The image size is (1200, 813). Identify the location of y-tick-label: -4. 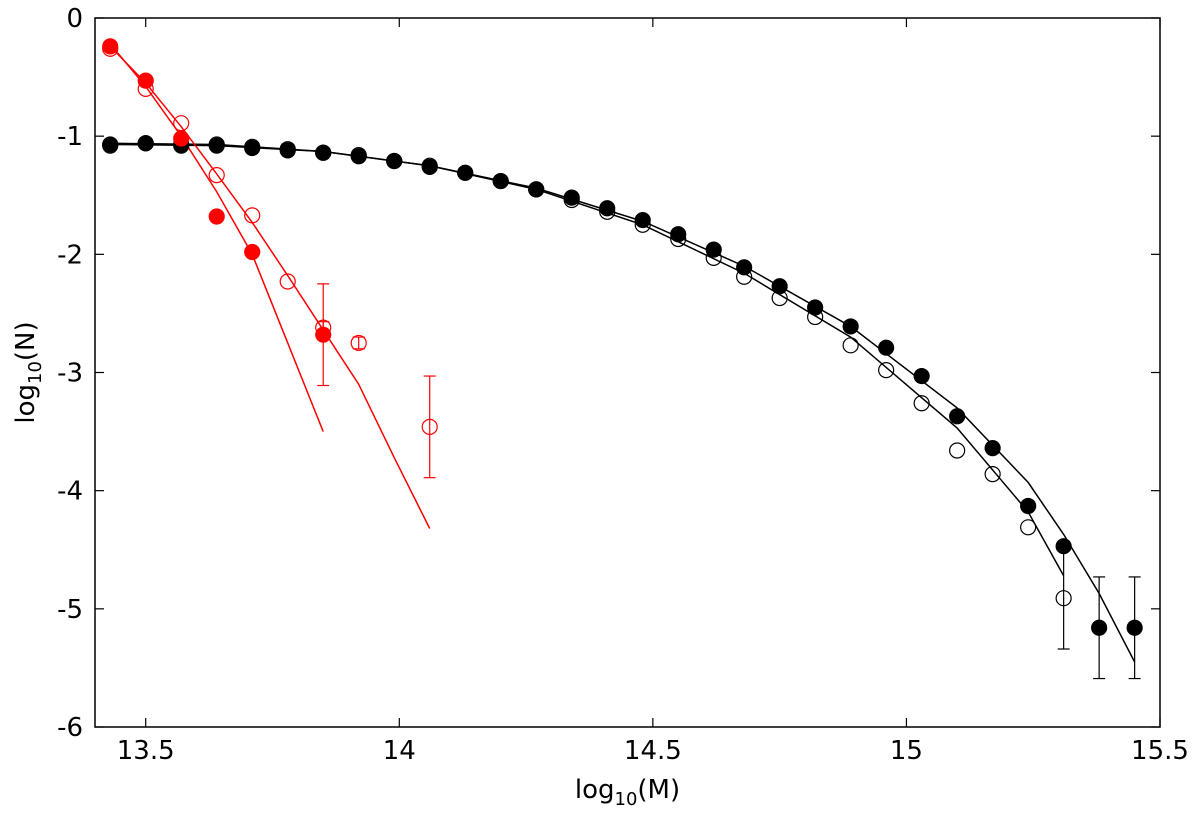
(70, 492).